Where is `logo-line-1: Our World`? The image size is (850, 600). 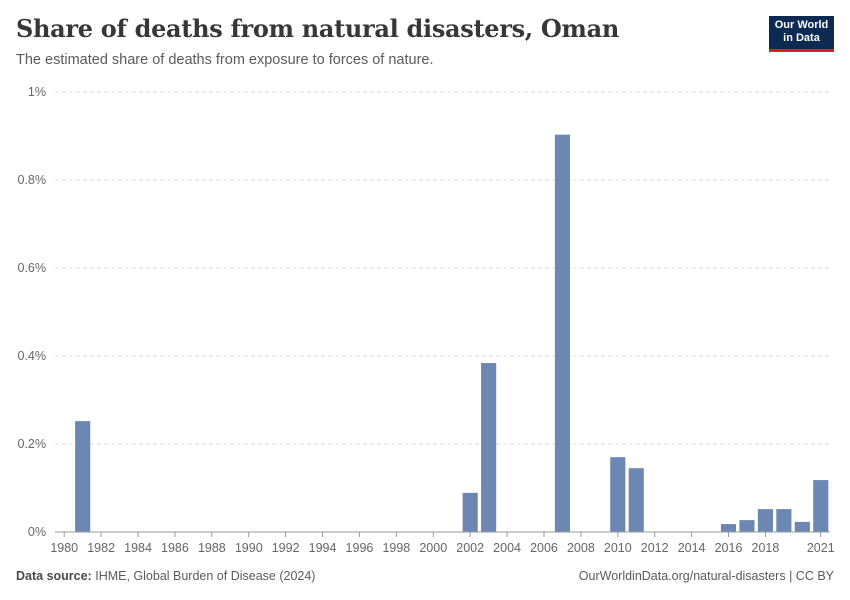 logo-line-1: Our World is located at coordinates (801, 25).